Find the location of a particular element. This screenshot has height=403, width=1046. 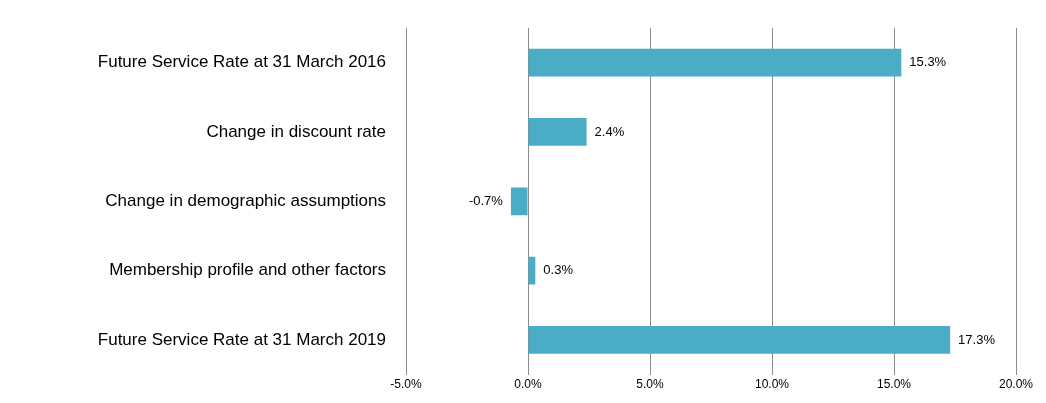

data-label: 17.3% is located at coordinates (977, 339).